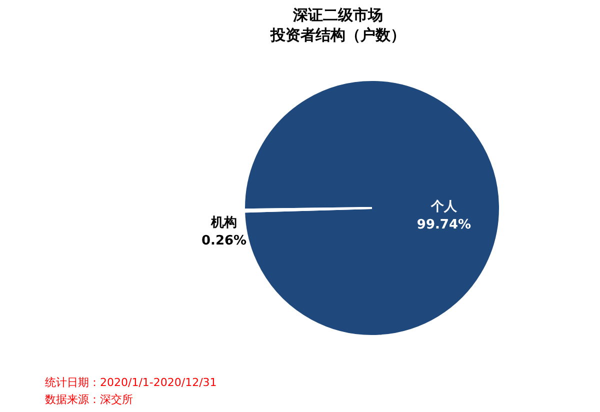  Describe the element at coordinates (224, 241) in the screenshot. I see `data-label: 0.26%` at that location.